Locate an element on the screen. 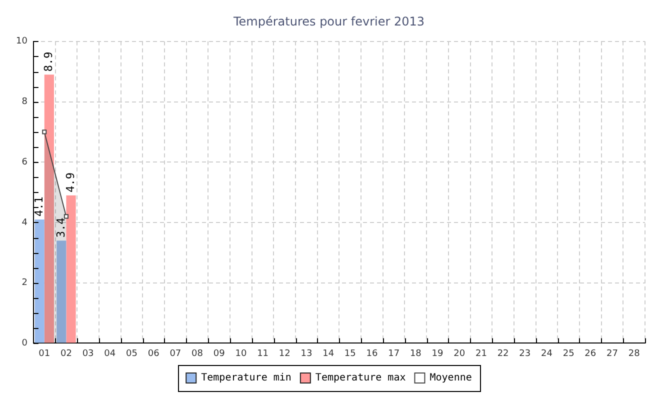 The width and height of the screenshot is (650, 400). x-tick-label: 07 is located at coordinates (176, 353).